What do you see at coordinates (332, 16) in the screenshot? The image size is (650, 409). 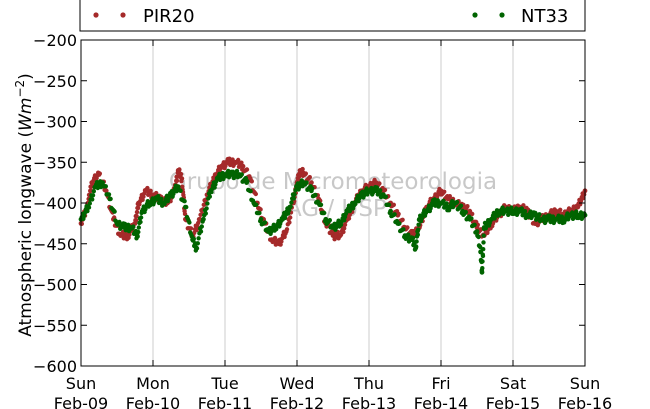 I see `legend: PIR20 NT33` at bounding box center [332, 16].